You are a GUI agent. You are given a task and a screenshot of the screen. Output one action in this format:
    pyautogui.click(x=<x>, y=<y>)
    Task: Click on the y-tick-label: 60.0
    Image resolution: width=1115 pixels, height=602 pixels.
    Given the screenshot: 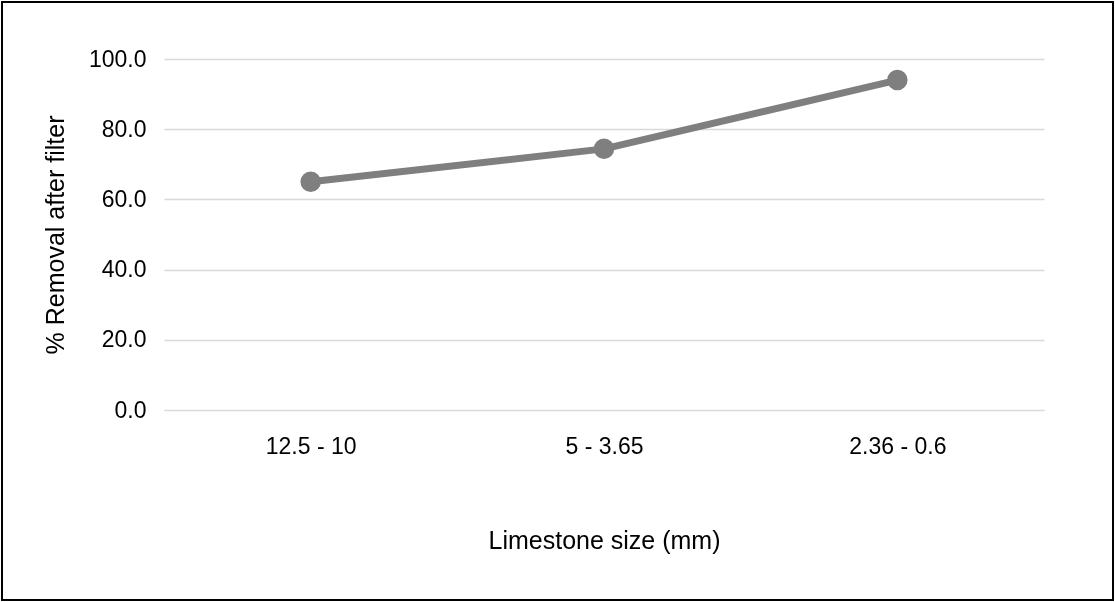 What is the action you would take?
    pyautogui.click(x=124, y=198)
    